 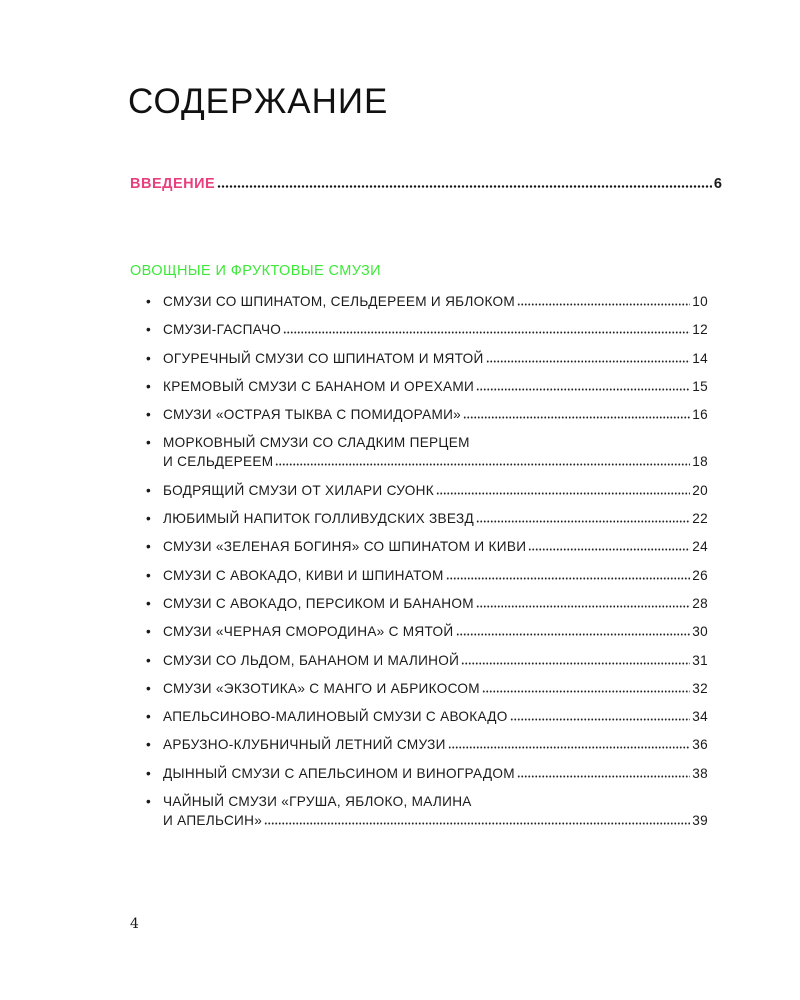 I want to click on toc-entry: • БОДРЯЩИЙ СМУЗИ ОТ ХИЛАРИ СУОНК 20, so click(x=427, y=490).